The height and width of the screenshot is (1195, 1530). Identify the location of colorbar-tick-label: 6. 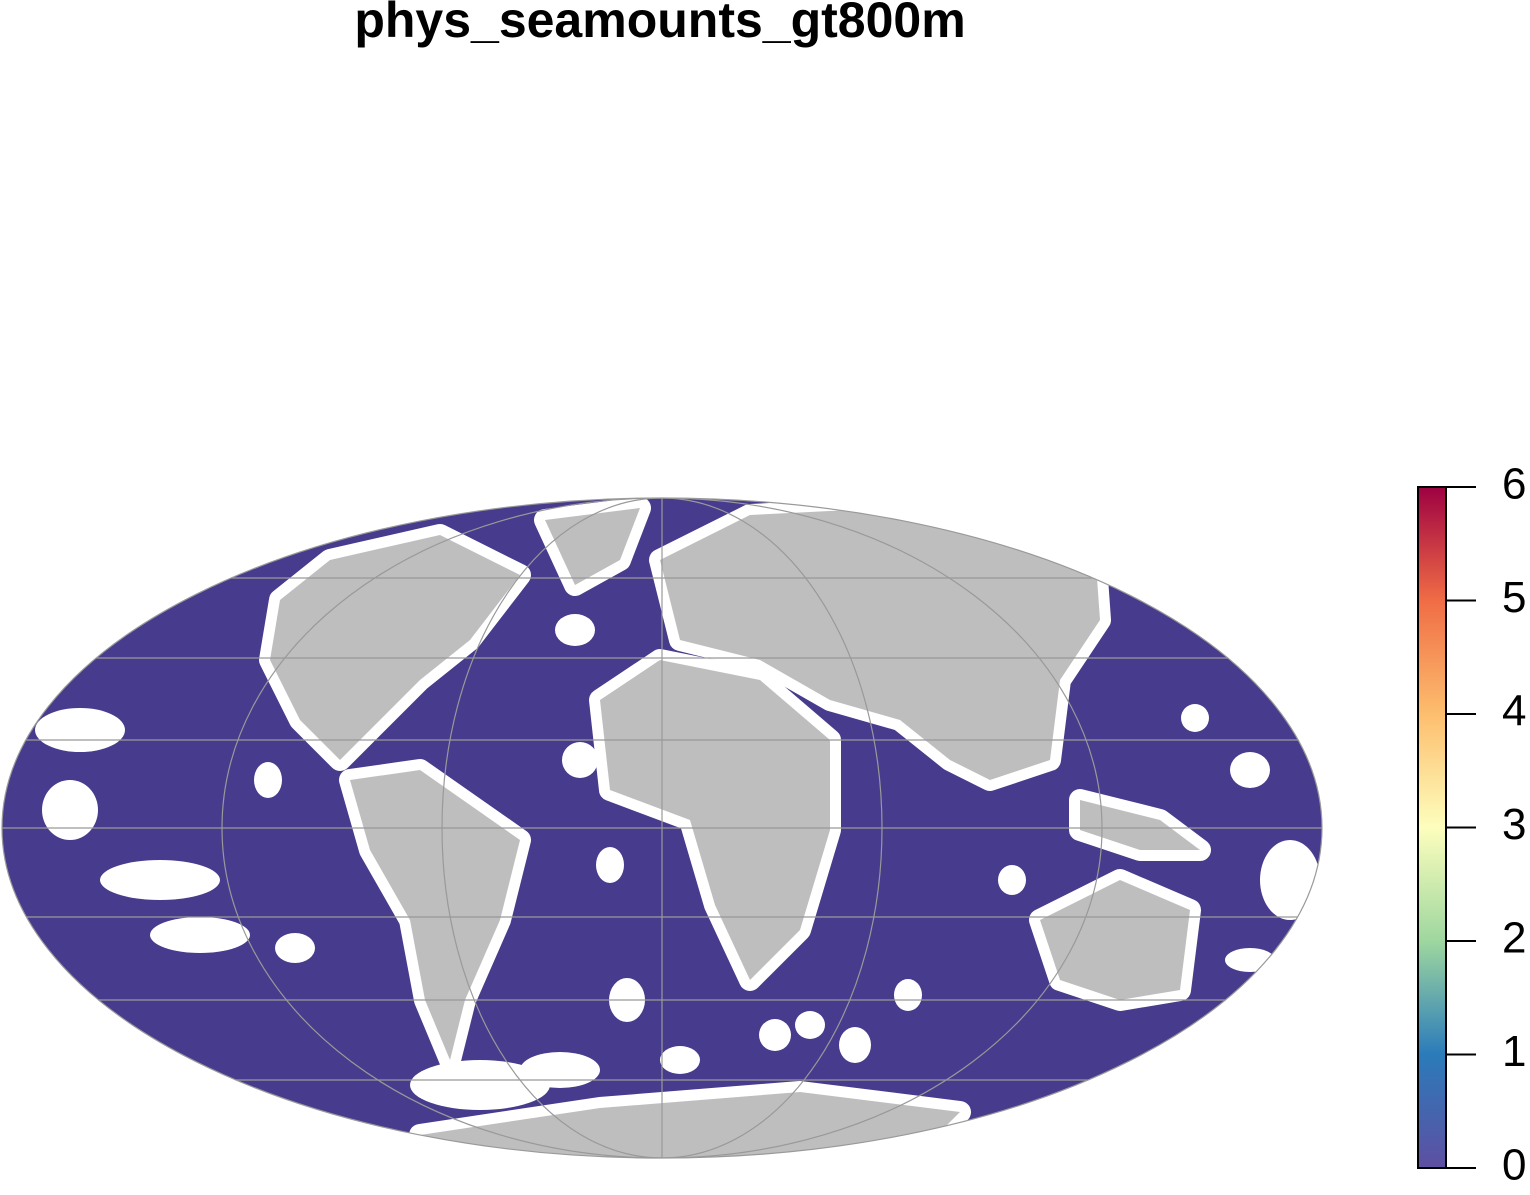
(1514, 484).